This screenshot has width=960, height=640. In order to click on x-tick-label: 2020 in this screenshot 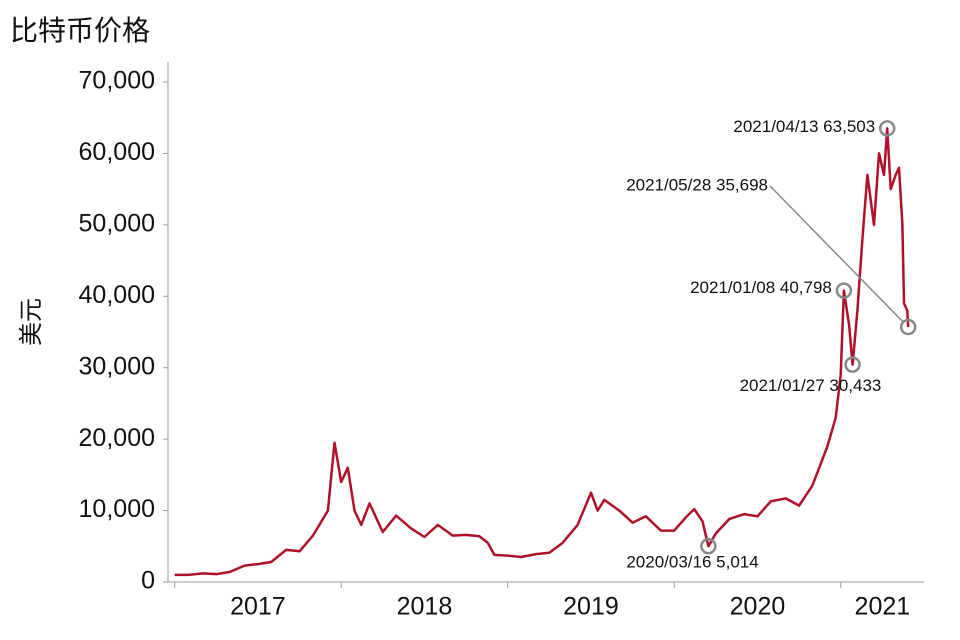, I will do `click(758, 607)`.